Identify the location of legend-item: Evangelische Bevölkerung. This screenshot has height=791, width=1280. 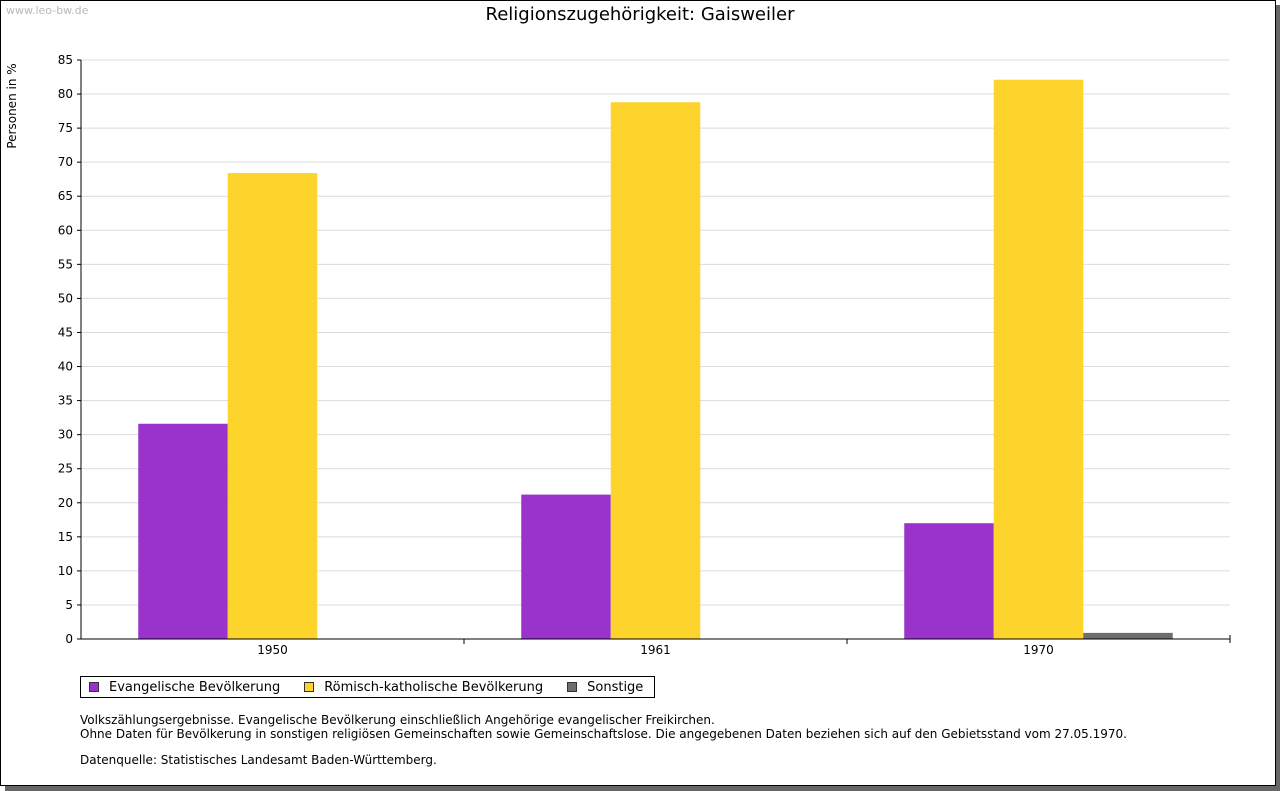
(184, 687).